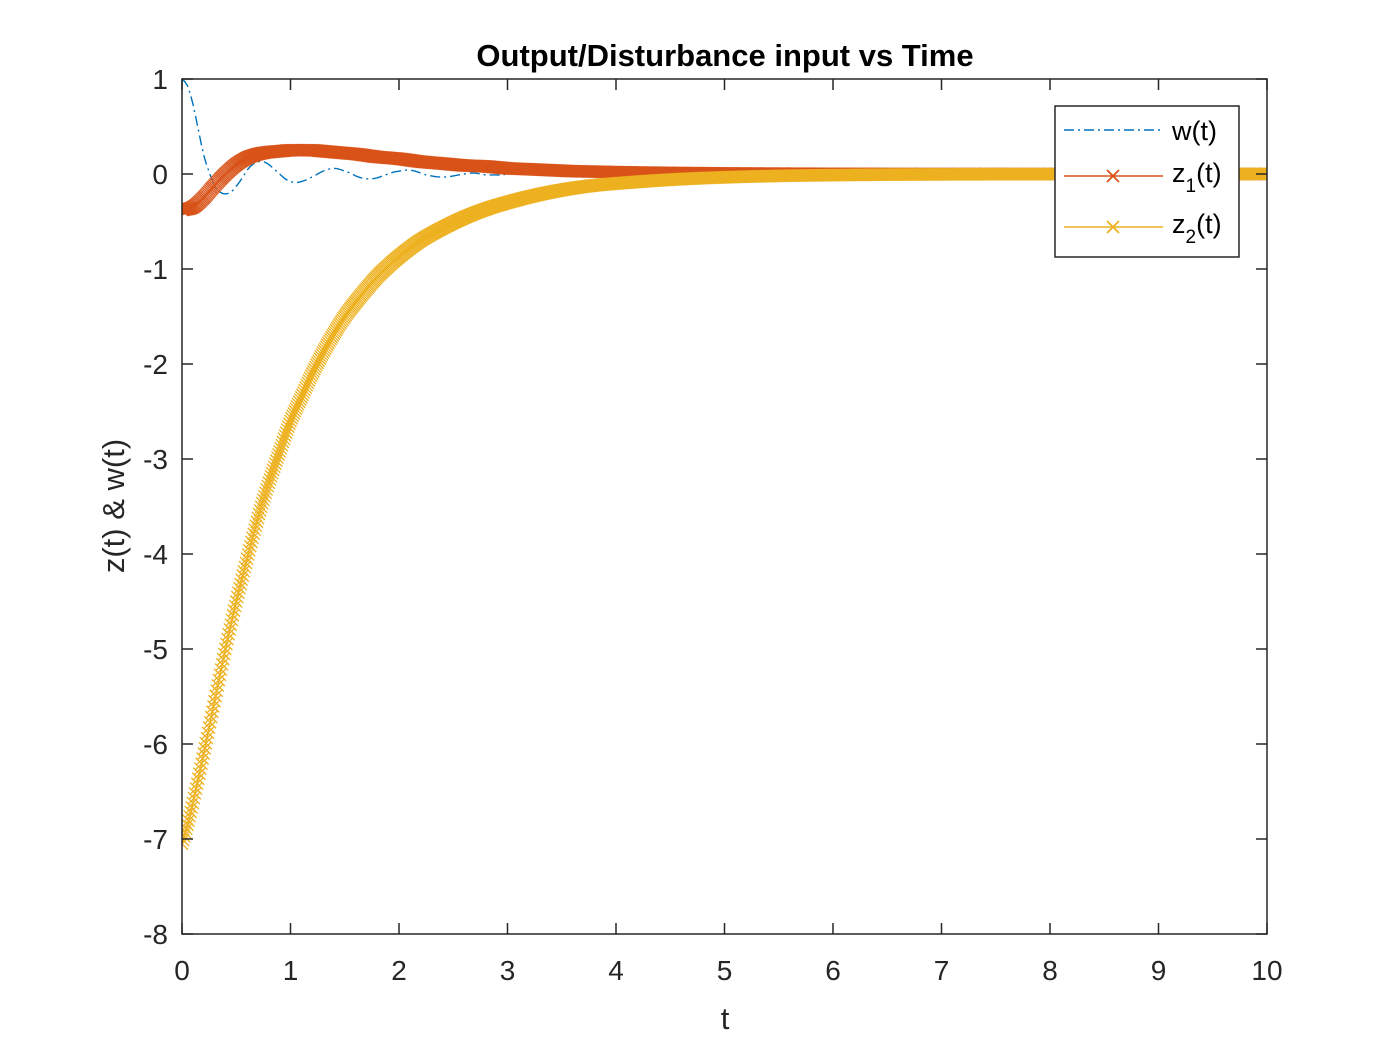 The image size is (1400, 1055). What do you see at coordinates (1266, 970) in the screenshot?
I see `x-tick-label: 10` at bounding box center [1266, 970].